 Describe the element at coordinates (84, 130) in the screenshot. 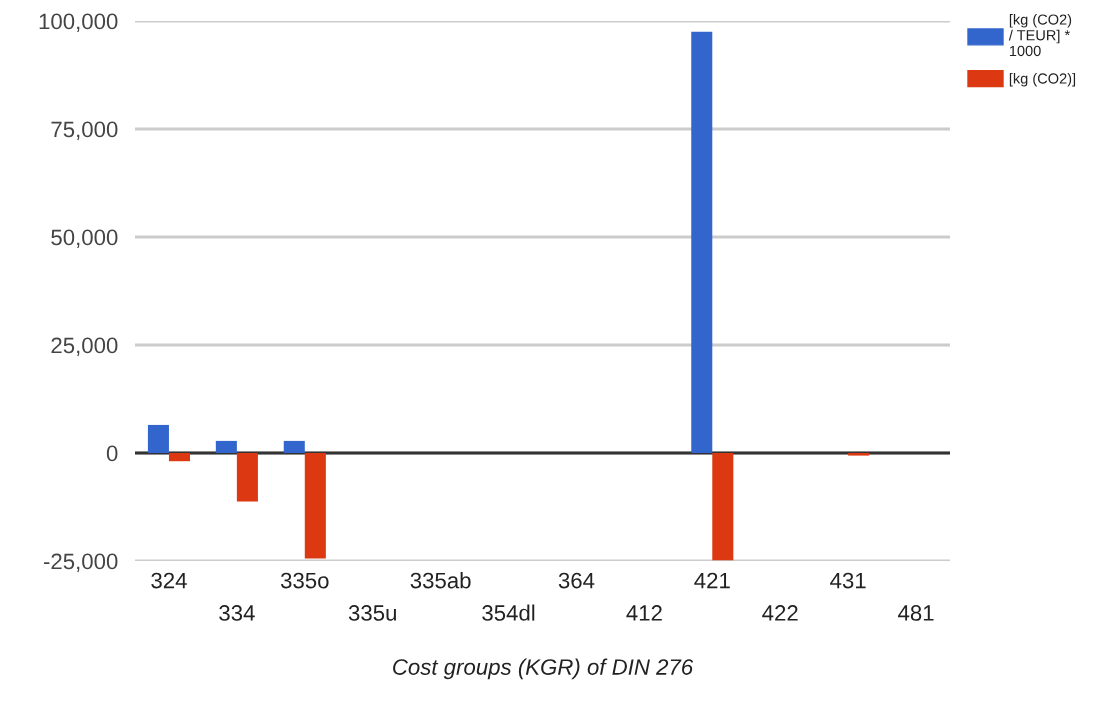

I see `y-tick-label: 75,000` at that location.